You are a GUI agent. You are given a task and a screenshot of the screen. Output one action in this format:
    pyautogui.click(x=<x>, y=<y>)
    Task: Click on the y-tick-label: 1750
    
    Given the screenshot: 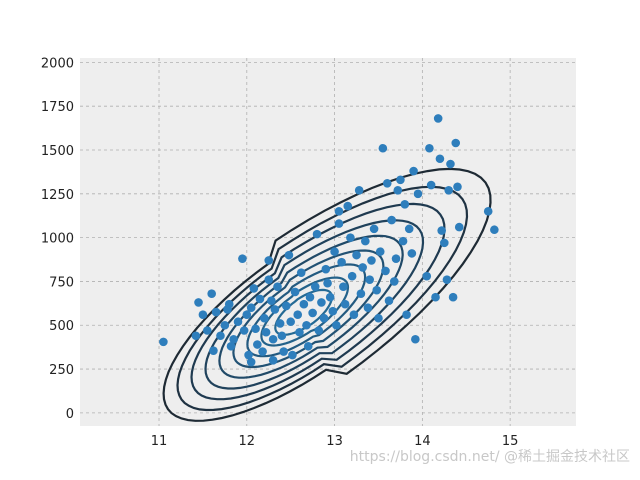 What is the action you would take?
    pyautogui.click(x=57, y=107)
    